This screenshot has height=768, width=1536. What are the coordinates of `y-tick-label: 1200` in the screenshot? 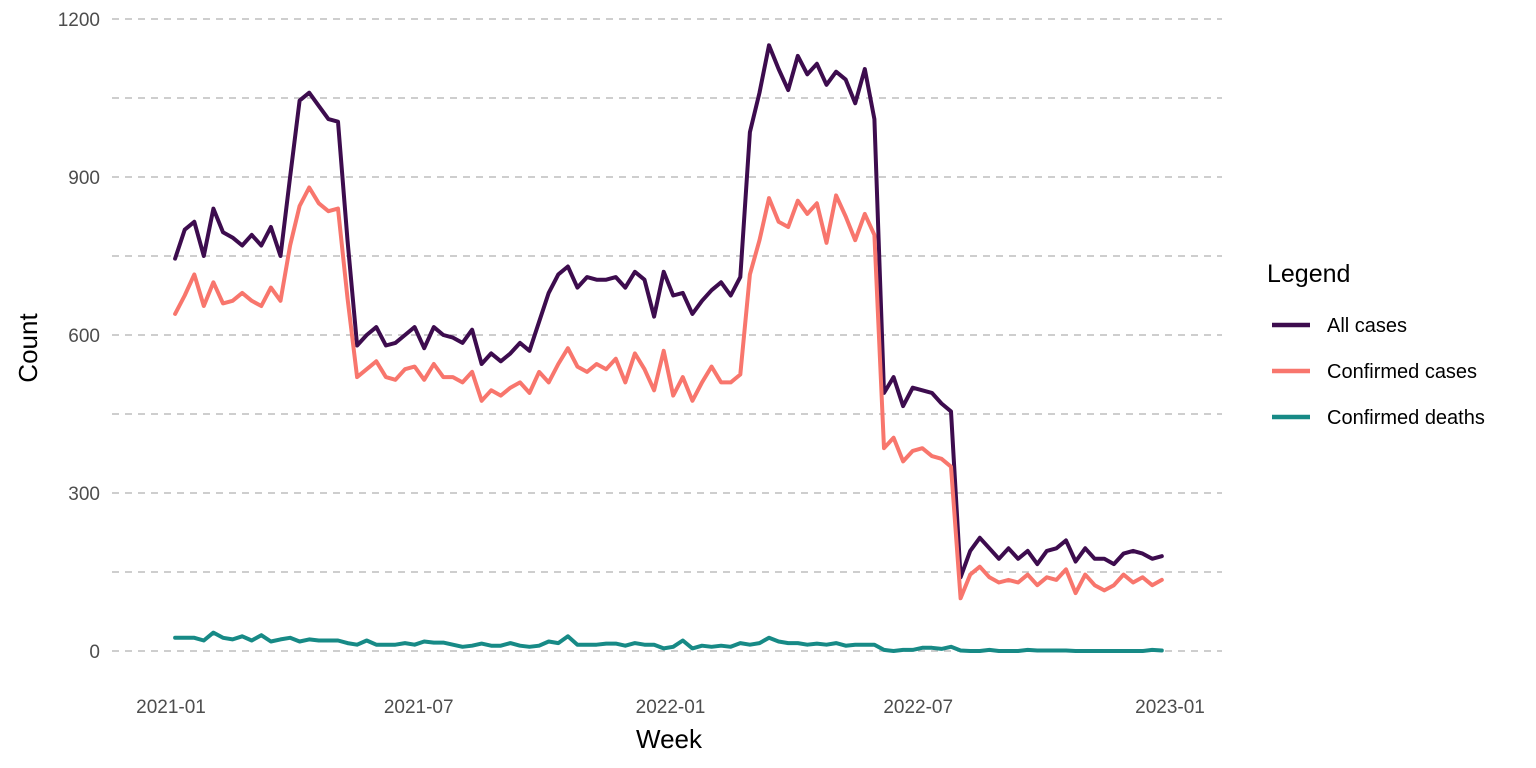 It's located at (79, 20).